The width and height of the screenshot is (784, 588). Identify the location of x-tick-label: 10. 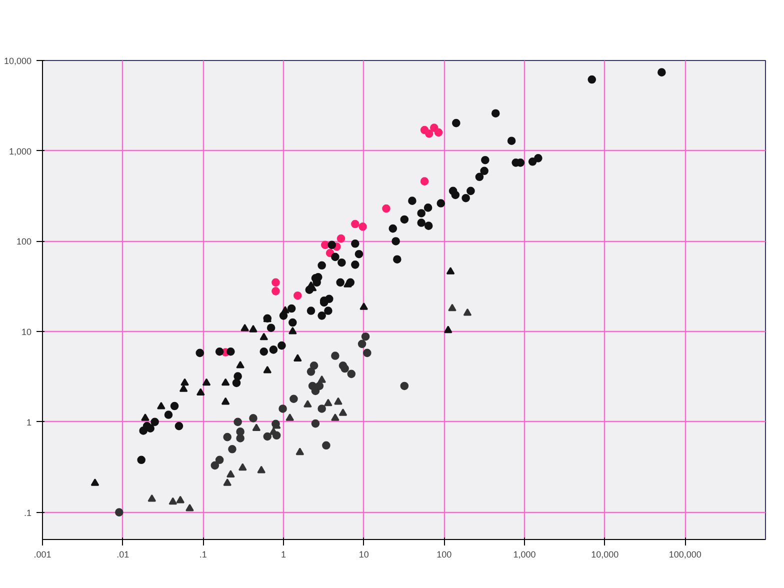
(363, 555).